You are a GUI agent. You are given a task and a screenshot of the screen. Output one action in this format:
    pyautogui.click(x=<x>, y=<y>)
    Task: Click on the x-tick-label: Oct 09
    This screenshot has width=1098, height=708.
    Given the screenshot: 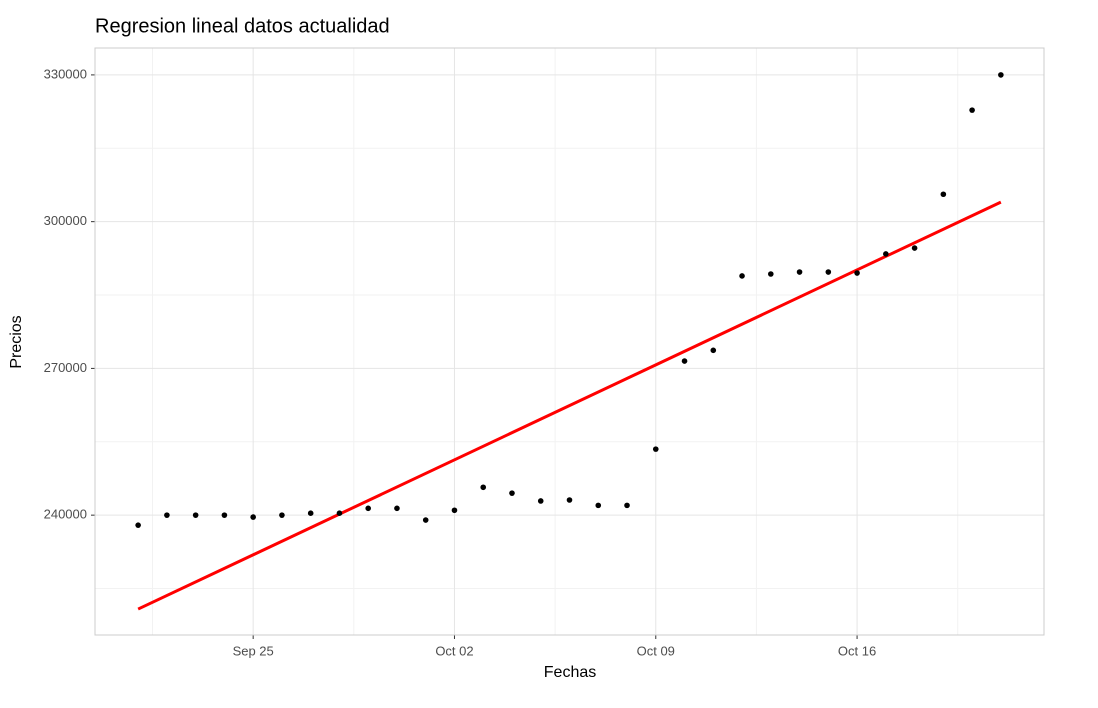 What is the action you would take?
    pyautogui.click(x=656, y=650)
    